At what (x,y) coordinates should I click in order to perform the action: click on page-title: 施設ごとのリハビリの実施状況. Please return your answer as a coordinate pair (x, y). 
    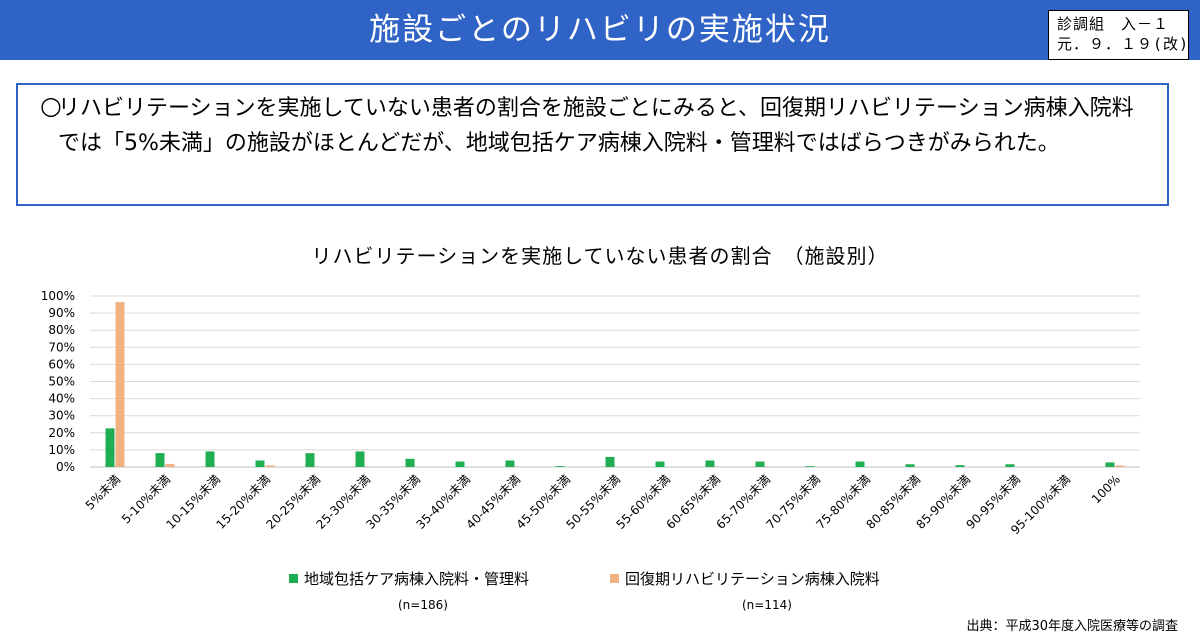
    Looking at the image, I should click on (600, 30).